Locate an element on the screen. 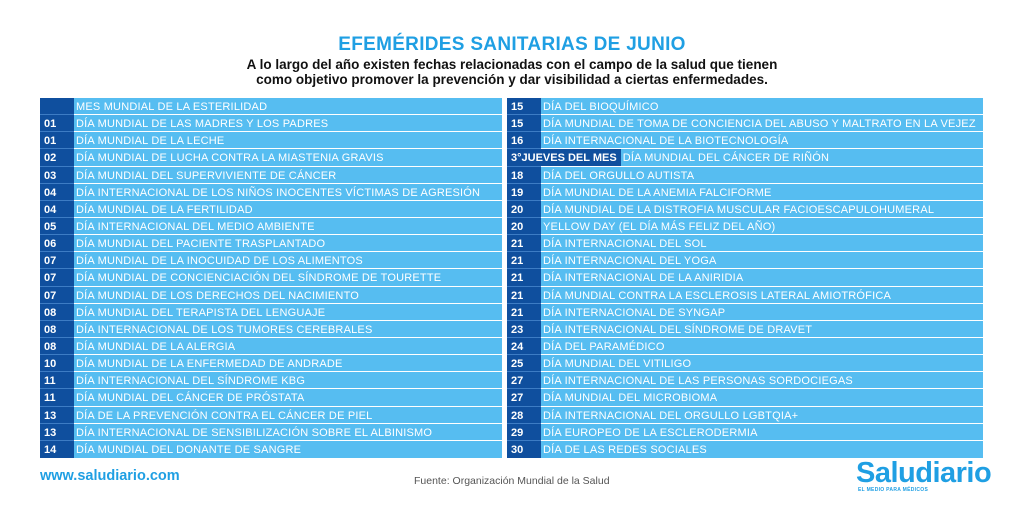 This screenshot has width=1024, height=512. observance-label: DÍA MUNDIAL DEL DONANTE DE SANGRE is located at coordinates (189, 449).